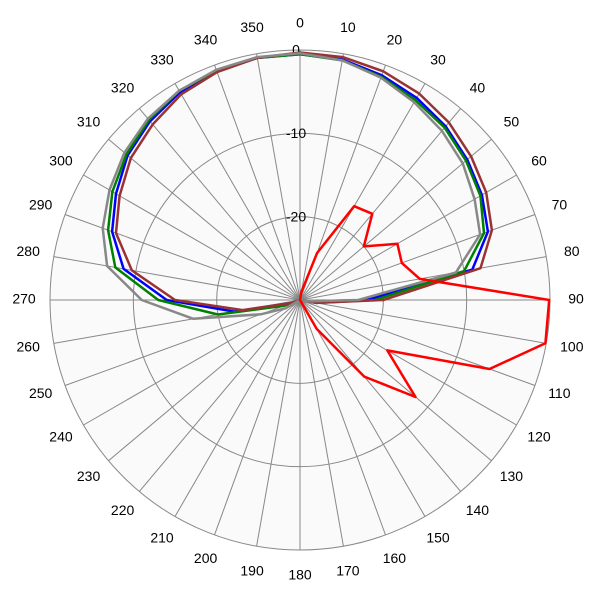 This screenshot has width=600, height=605. Describe the element at coordinates (560, 204) in the screenshot. I see `angle-label: 70` at that location.